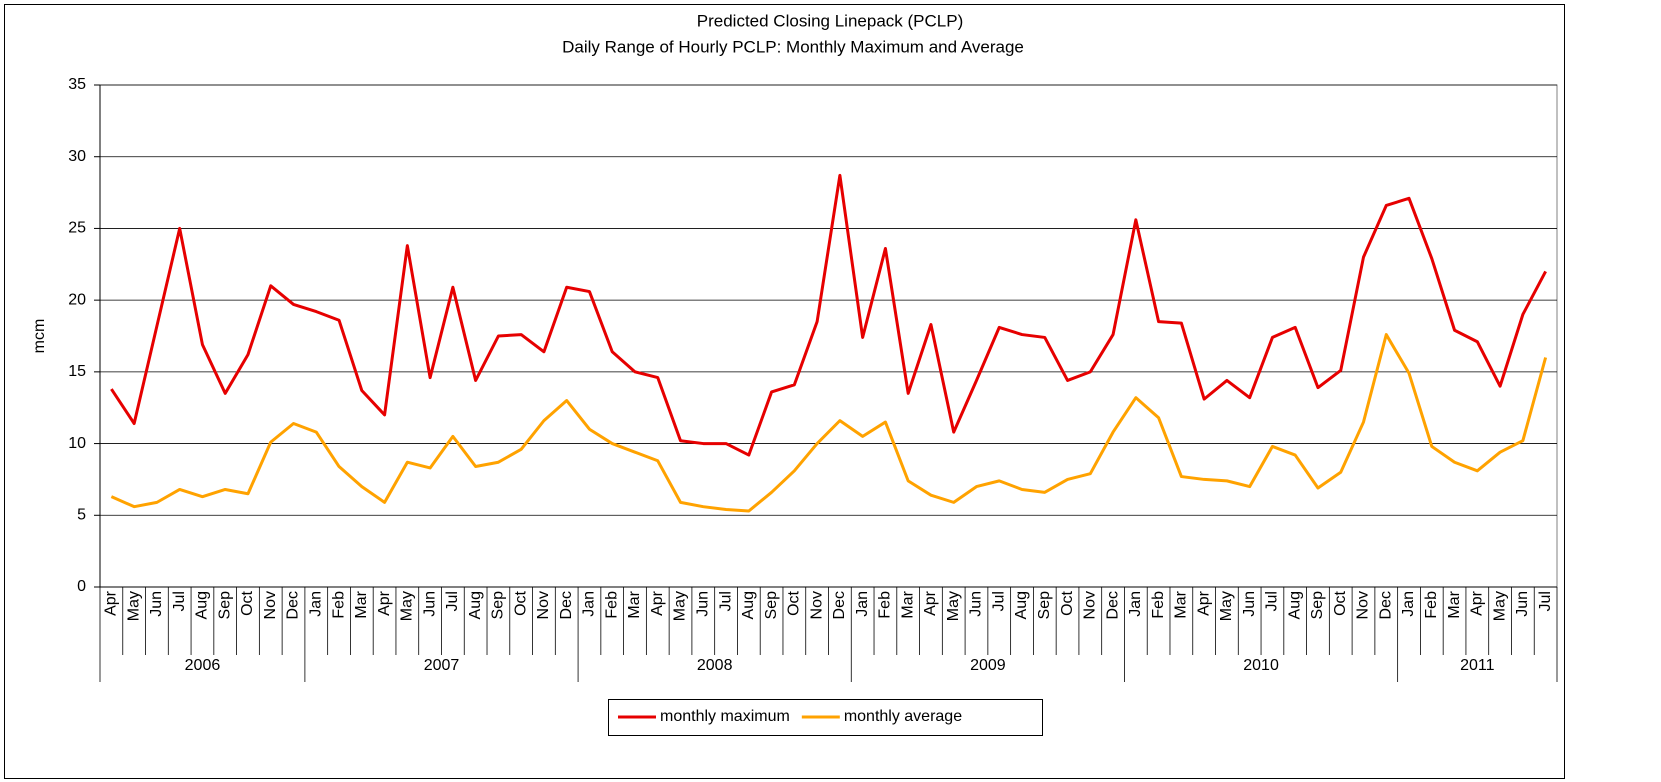 This screenshot has width=1661, height=782. I want to click on y-axis-label: mcm, so click(39, 336).